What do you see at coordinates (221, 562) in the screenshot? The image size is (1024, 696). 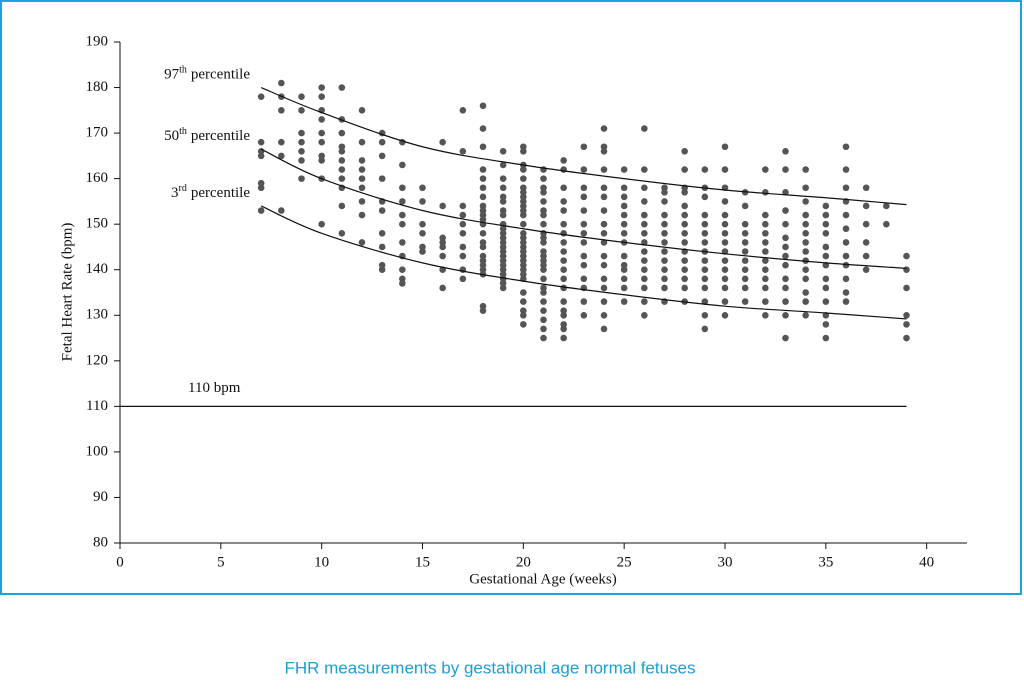 I see `x-tick-label: 5` at bounding box center [221, 562].